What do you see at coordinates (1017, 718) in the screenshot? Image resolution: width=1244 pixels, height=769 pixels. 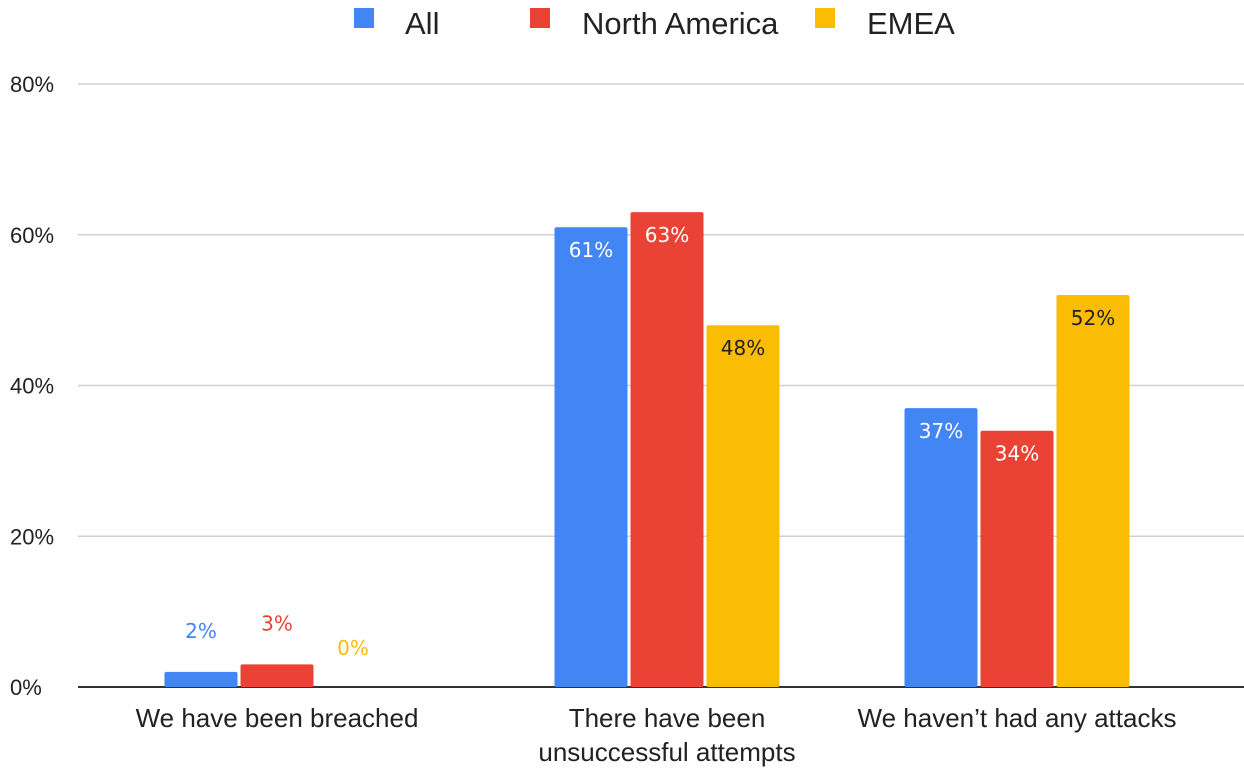 I see `x-category-label: We haven’t had any attacks` at bounding box center [1017, 718].